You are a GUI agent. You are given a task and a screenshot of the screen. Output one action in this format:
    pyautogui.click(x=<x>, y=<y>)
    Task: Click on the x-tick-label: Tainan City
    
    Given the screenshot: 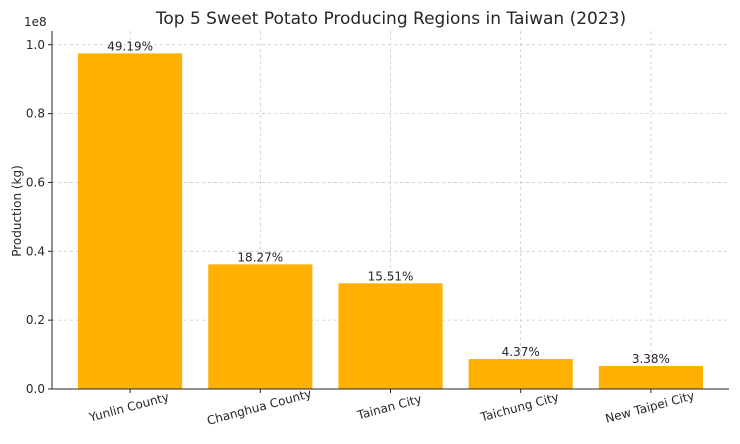 What is the action you would take?
    pyautogui.click(x=389, y=407)
    